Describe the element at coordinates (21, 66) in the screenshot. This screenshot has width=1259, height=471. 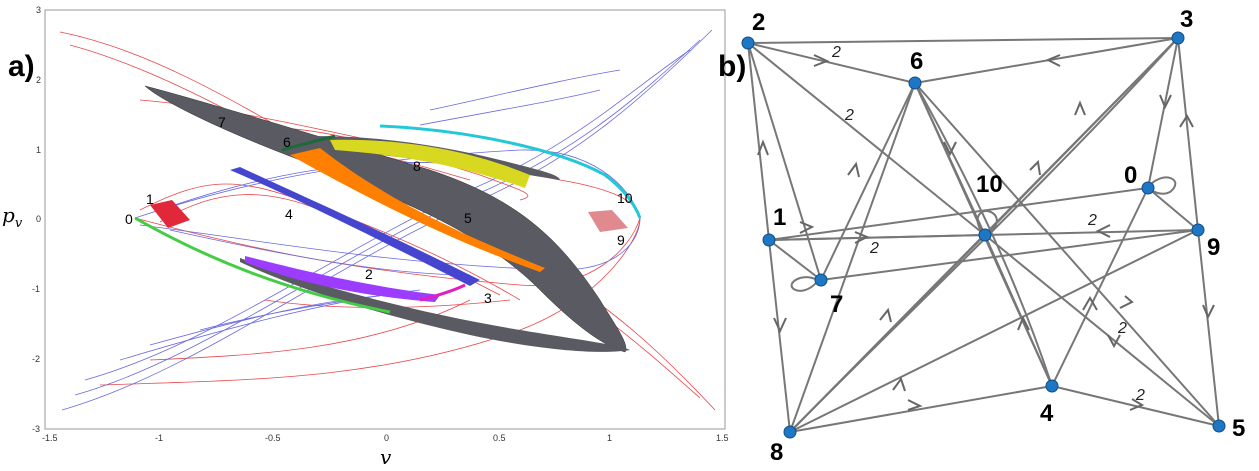
I see `panel-a-label: a)` at that location.